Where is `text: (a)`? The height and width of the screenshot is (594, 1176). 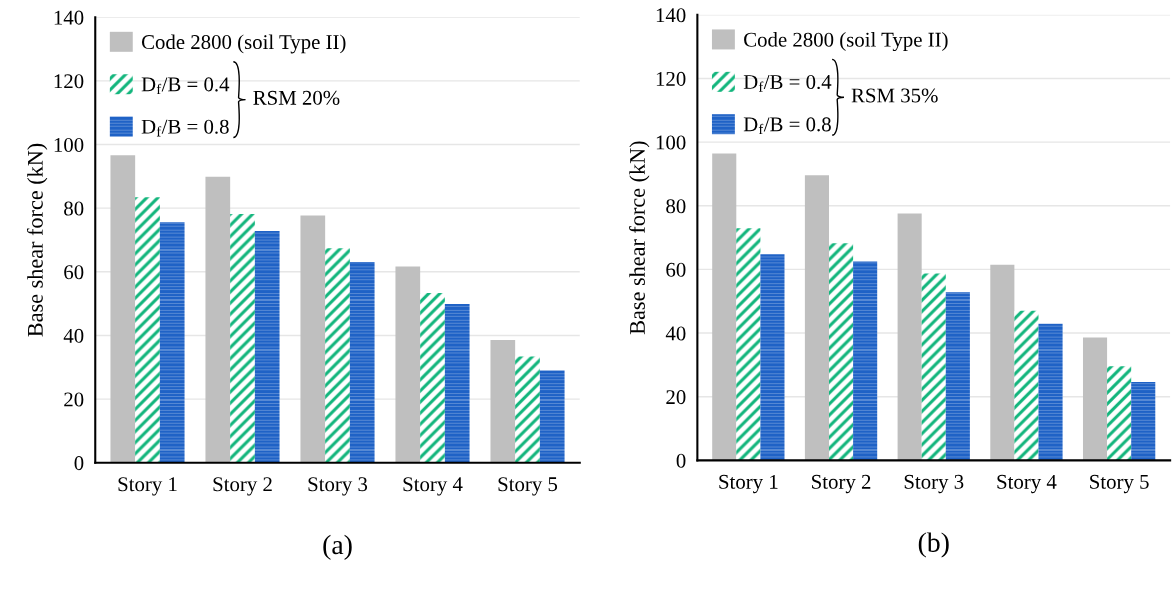 text: (a) is located at coordinates (337, 547).